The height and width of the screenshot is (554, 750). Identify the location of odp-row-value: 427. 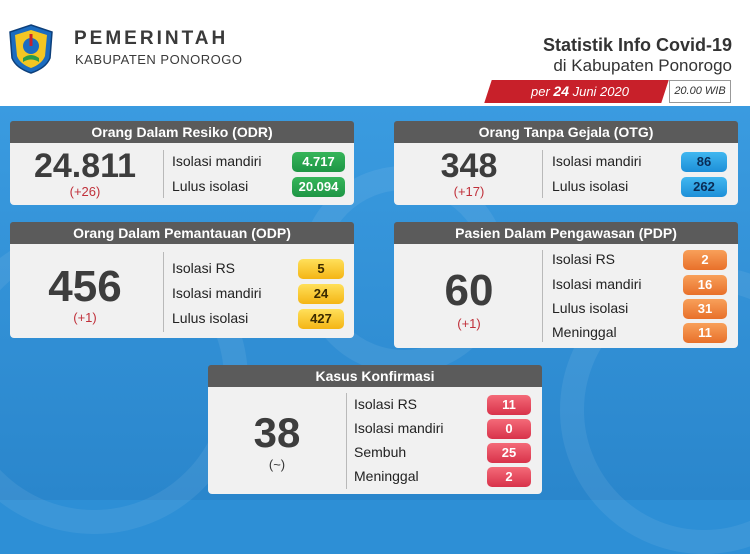
(321, 319).